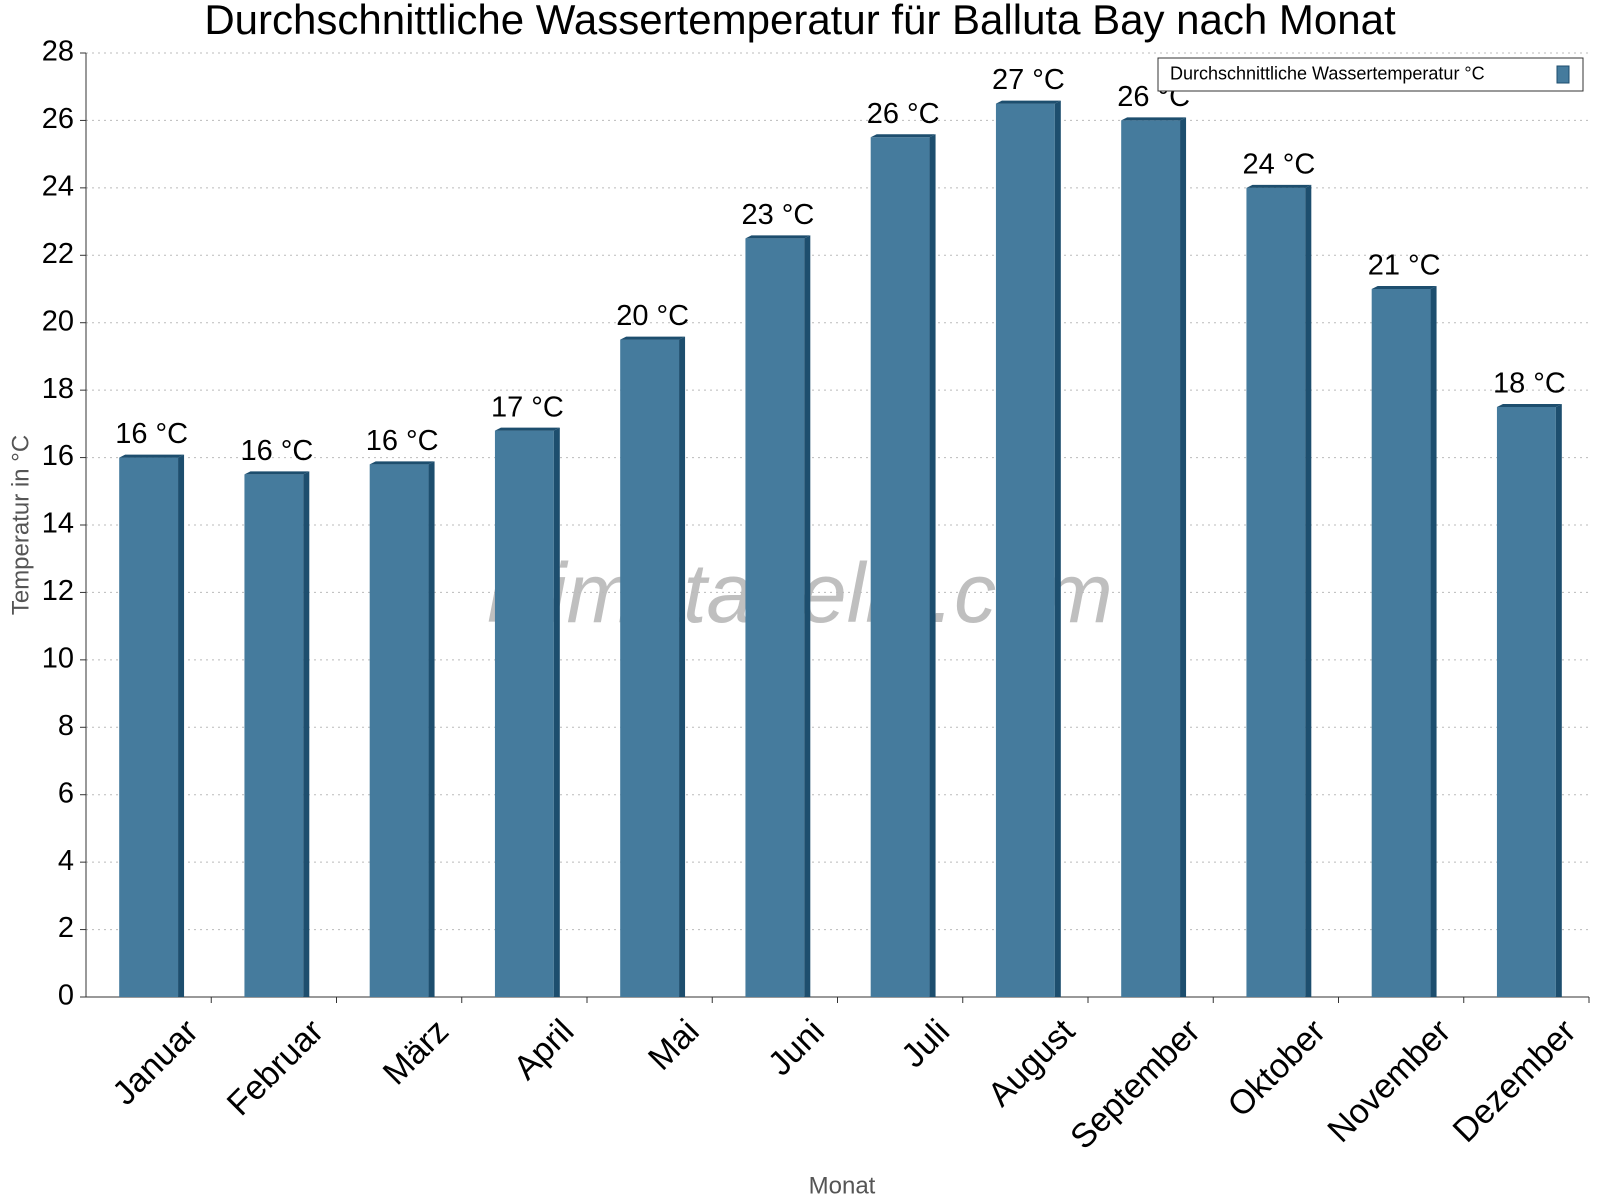 This screenshot has width=1600, height=1200. I want to click on x-tick-label: April, so click(543, 1049).